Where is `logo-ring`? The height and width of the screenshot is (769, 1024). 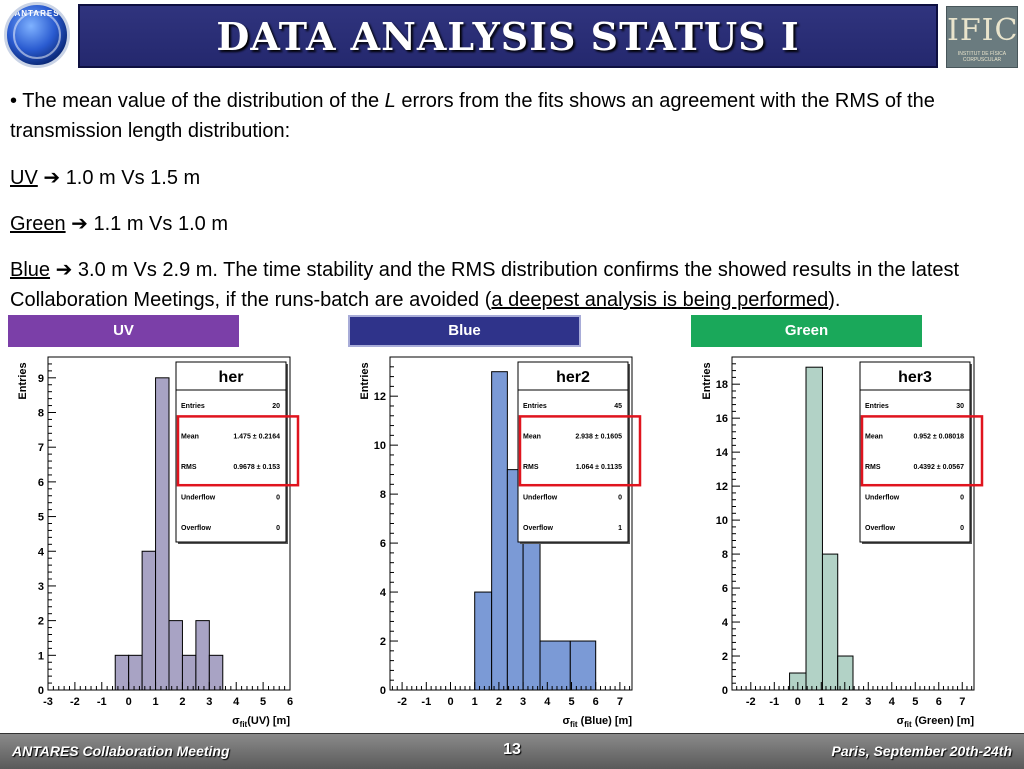 logo-ring is located at coordinates (37, 35).